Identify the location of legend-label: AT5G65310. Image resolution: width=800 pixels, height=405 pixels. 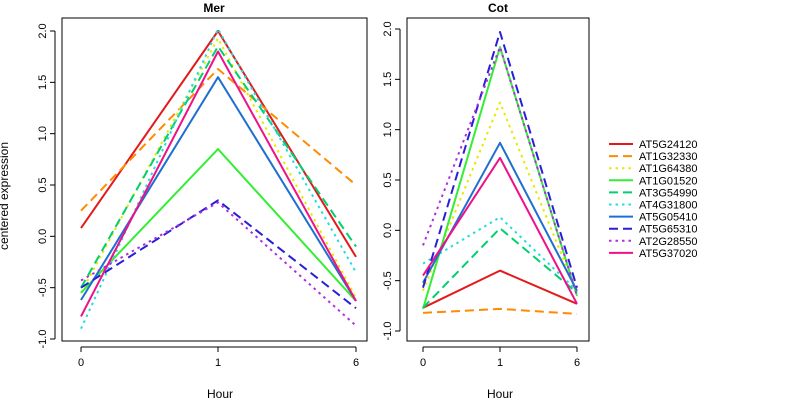
(668, 230).